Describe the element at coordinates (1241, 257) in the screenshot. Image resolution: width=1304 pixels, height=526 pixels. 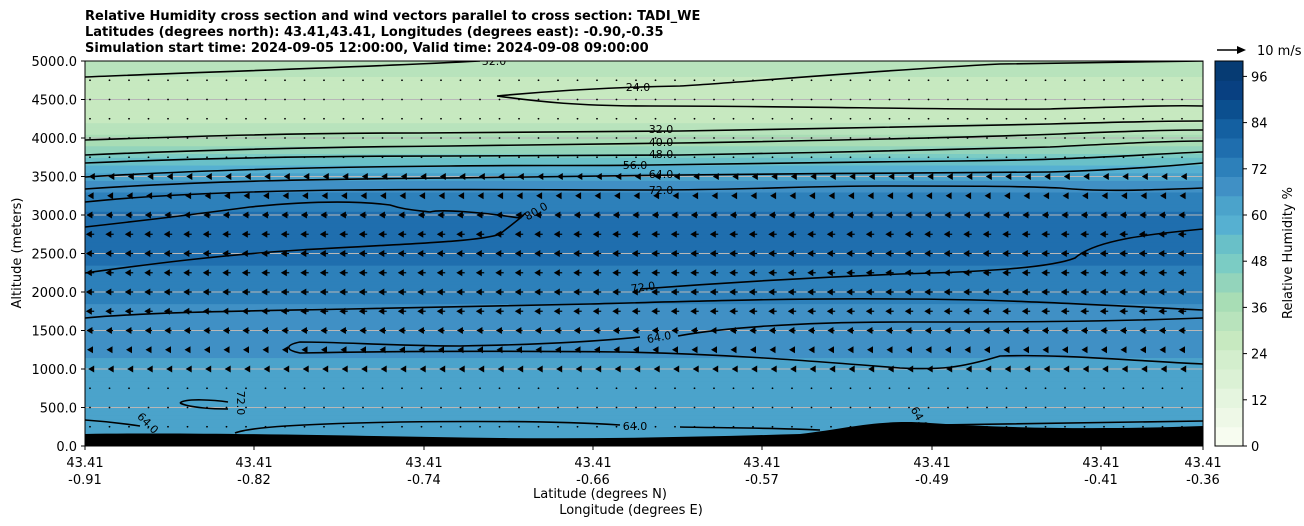
I see `colorbar: 0 12 24 36 48 60 72 84 96` at that location.